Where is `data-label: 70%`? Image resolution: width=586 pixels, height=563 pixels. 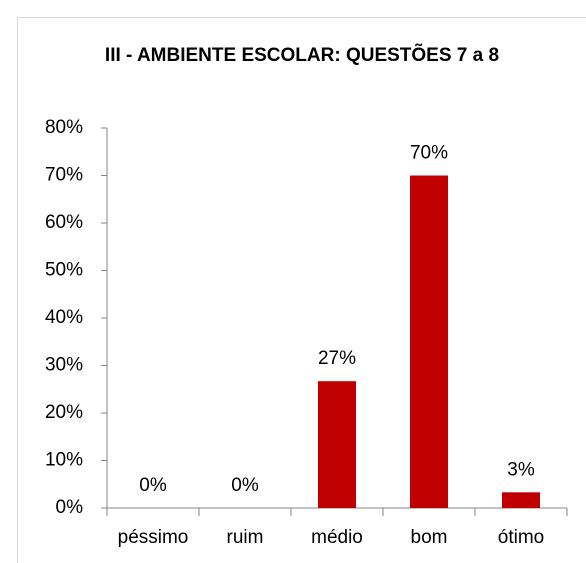
data-label: 70% is located at coordinates (429, 153).